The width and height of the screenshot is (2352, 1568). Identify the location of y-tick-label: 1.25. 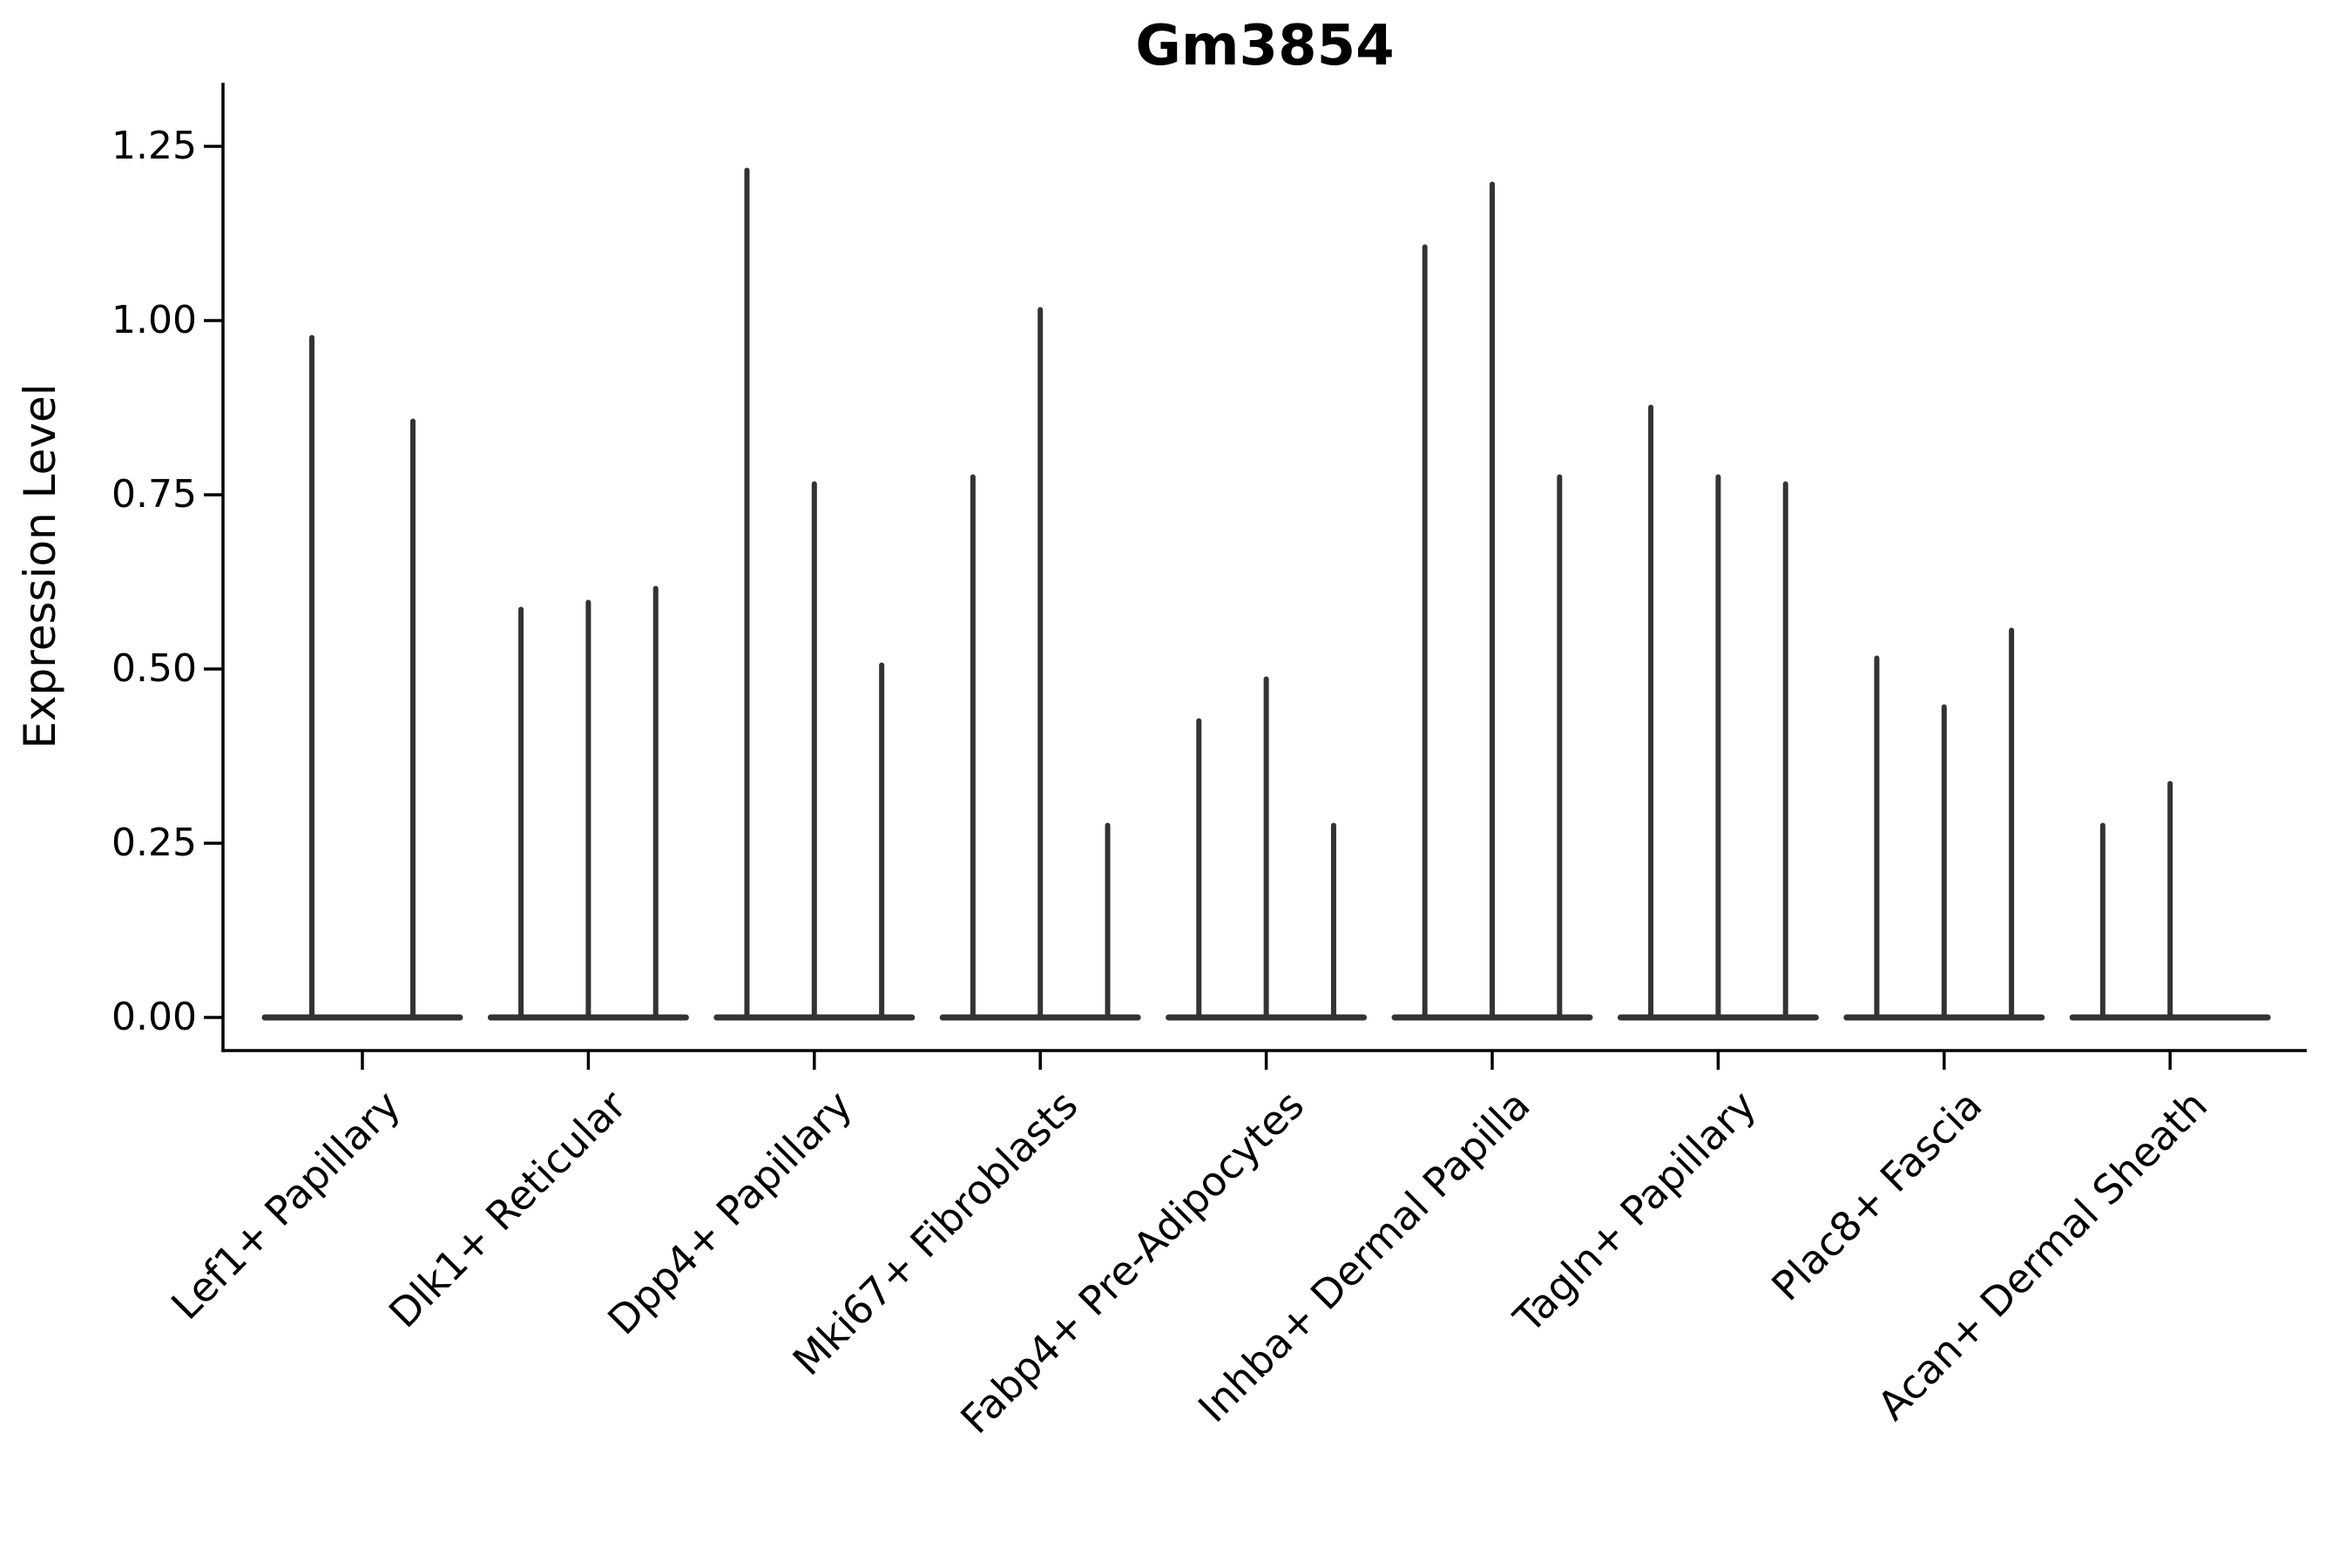
(154, 146).